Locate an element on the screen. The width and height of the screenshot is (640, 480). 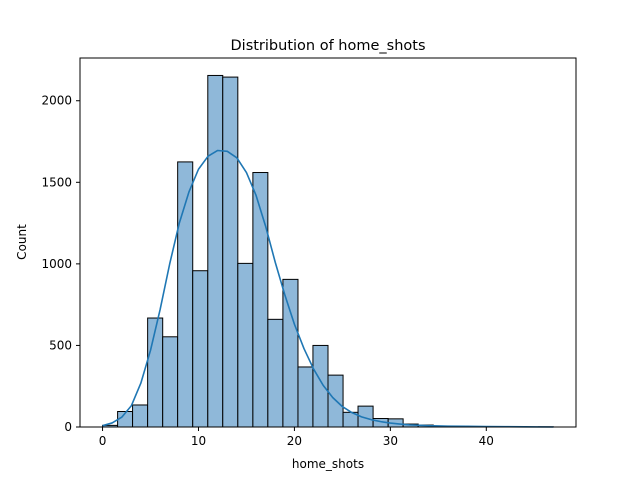
y-tick-label: 2000 is located at coordinates (56, 101).